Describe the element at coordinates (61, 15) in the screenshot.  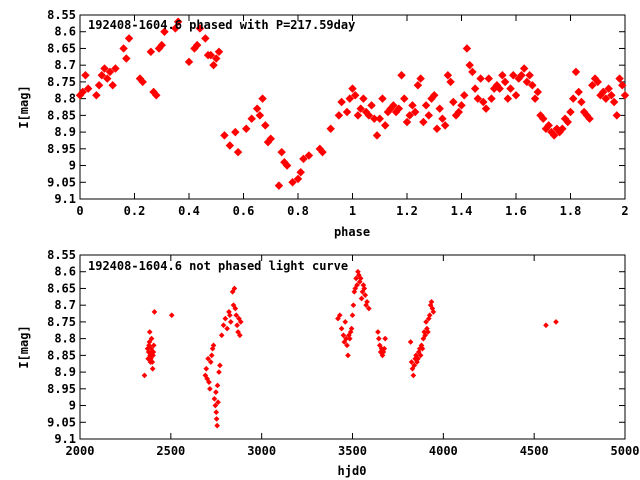
I see `y-tick-label: 8.55` at that location.